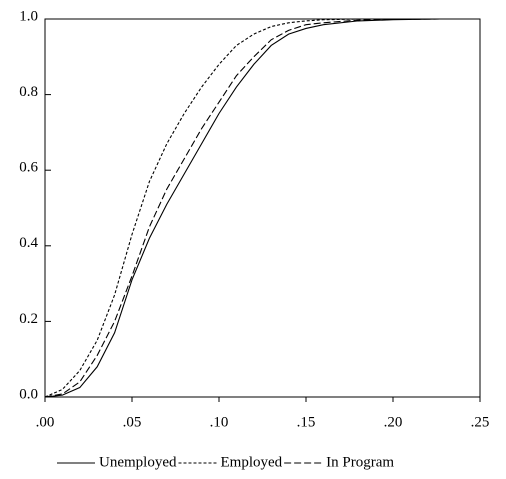 This screenshot has width=506, height=479. What do you see at coordinates (480, 422) in the screenshot?
I see `x-tick-label: .25` at bounding box center [480, 422].